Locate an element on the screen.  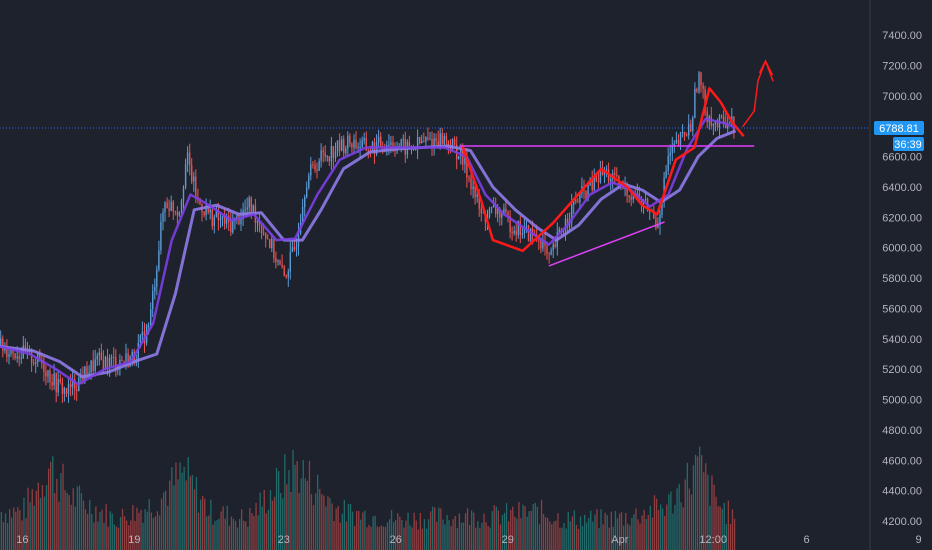
last-price-label: 6788.81 is located at coordinates (899, 129).